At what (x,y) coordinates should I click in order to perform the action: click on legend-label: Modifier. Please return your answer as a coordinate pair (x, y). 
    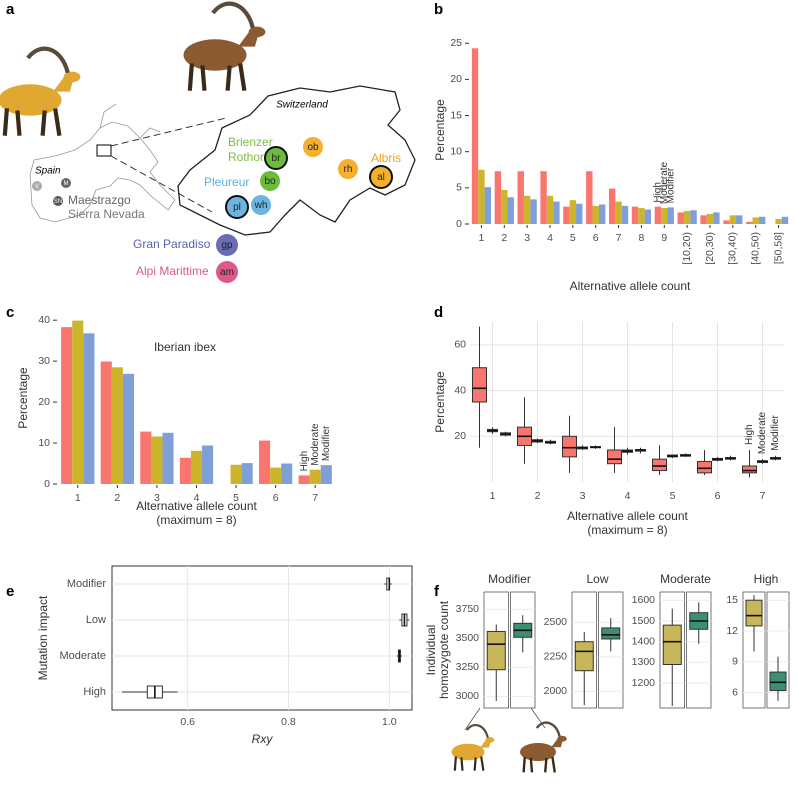
    Looking at the image, I should click on (670, 185).